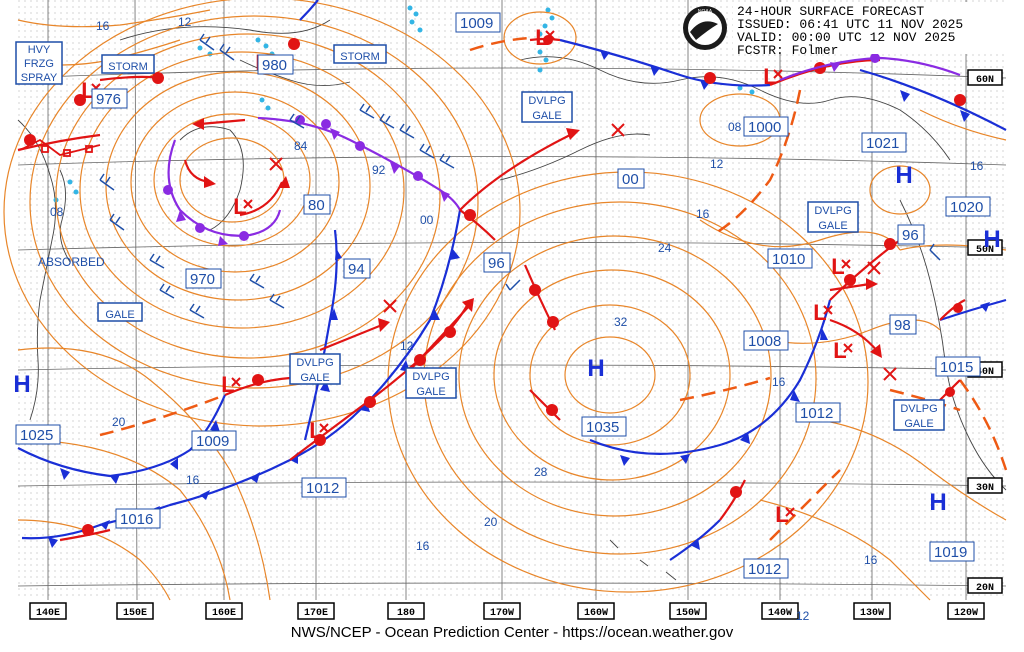 Image resolution: width=1024 pixels, height=652 pixels. What do you see at coordinates (505, 31) in the screenshot?
I see `pressure-center-low: L 1009` at bounding box center [505, 31].